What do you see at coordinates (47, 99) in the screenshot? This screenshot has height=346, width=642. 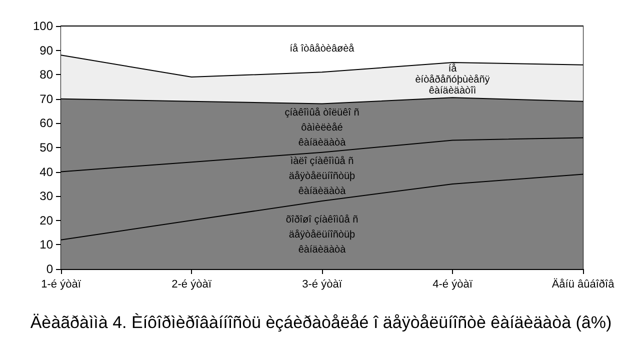 I see `y-tick-label: 70` at bounding box center [47, 99].